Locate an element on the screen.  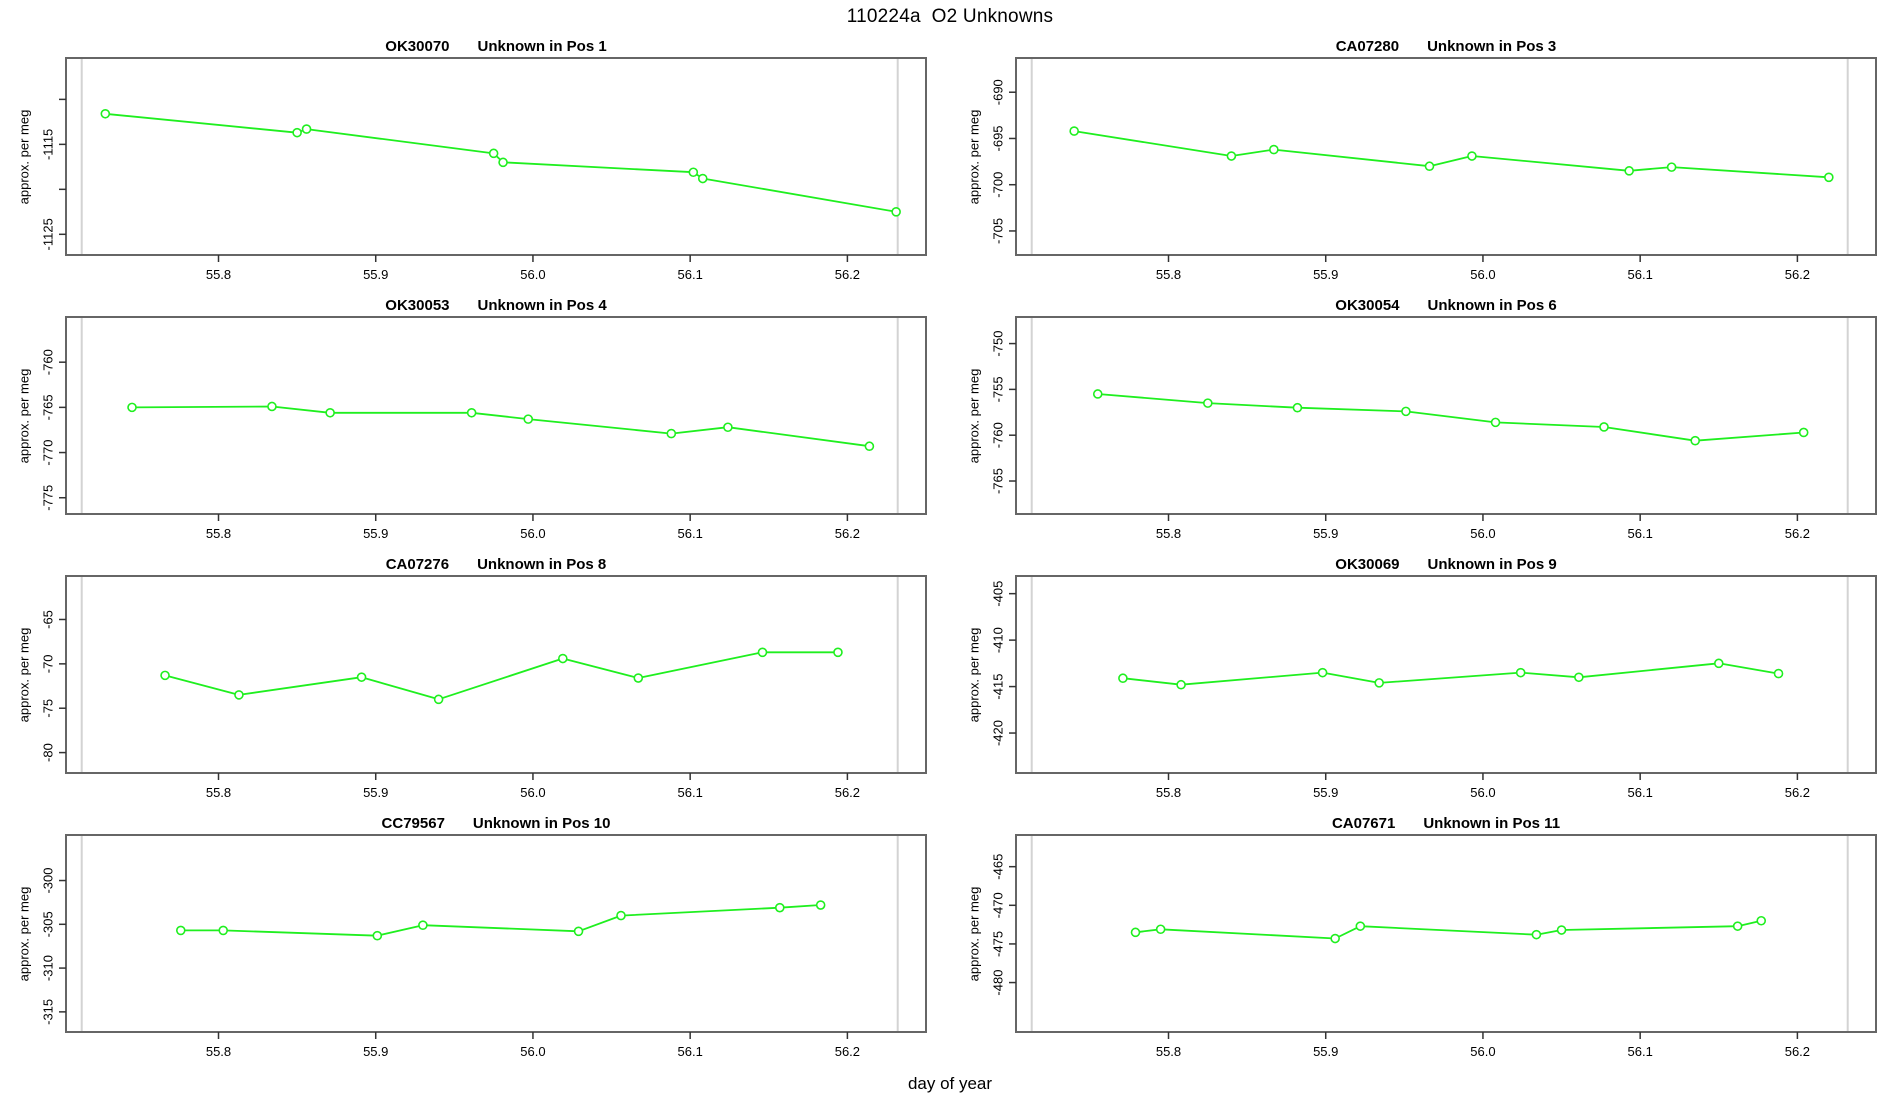
sample-id: CC79567 is located at coordinates (413, 823).